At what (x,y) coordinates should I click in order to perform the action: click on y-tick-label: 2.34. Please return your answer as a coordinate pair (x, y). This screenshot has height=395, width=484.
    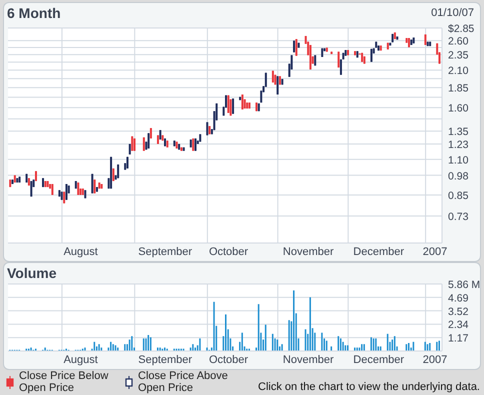
    Looking at the image, I should click on (458, 325).